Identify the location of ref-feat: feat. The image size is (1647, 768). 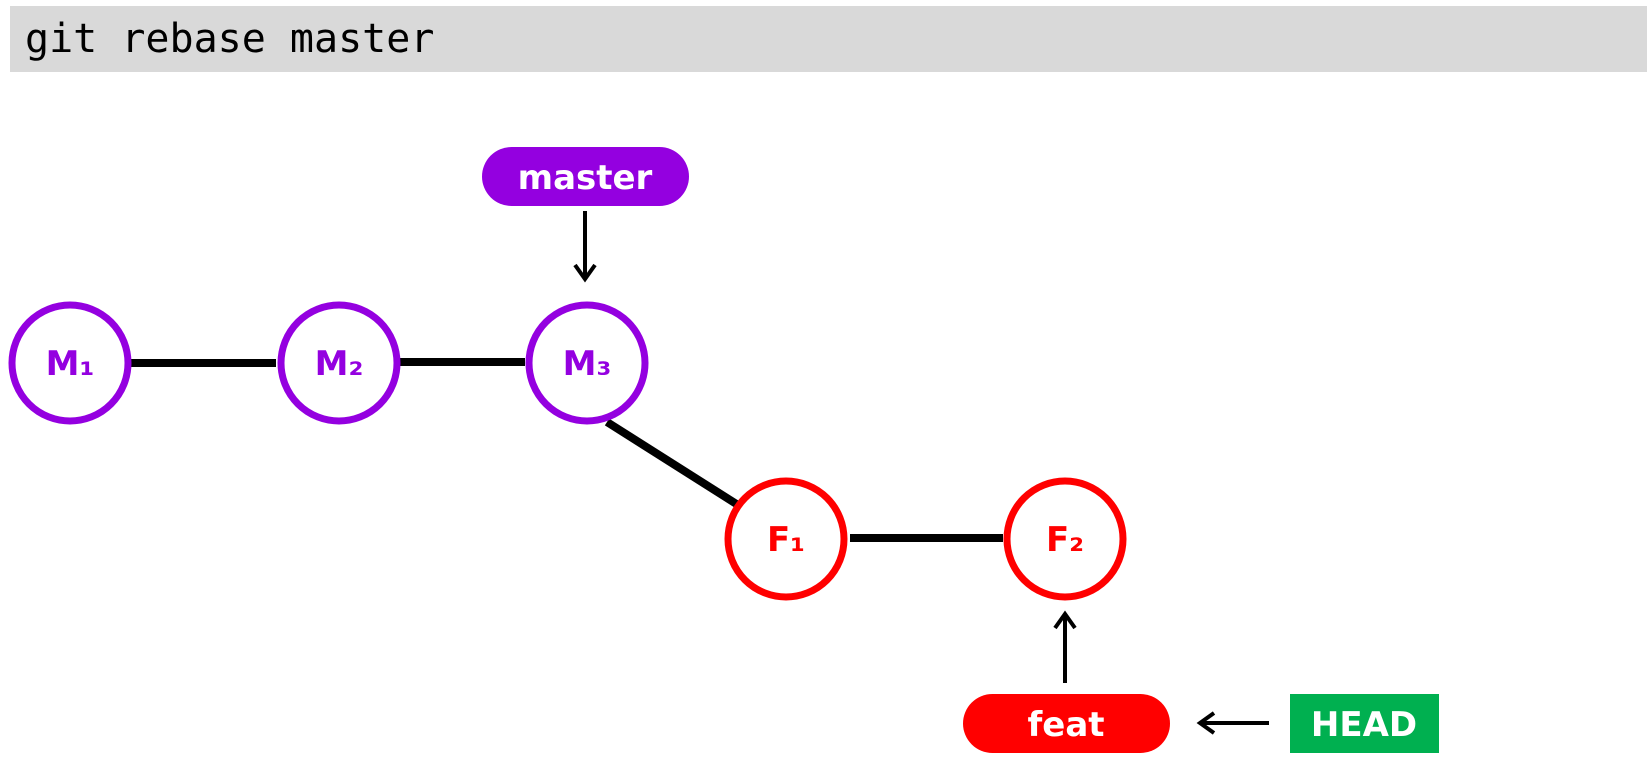
(1066, 723).